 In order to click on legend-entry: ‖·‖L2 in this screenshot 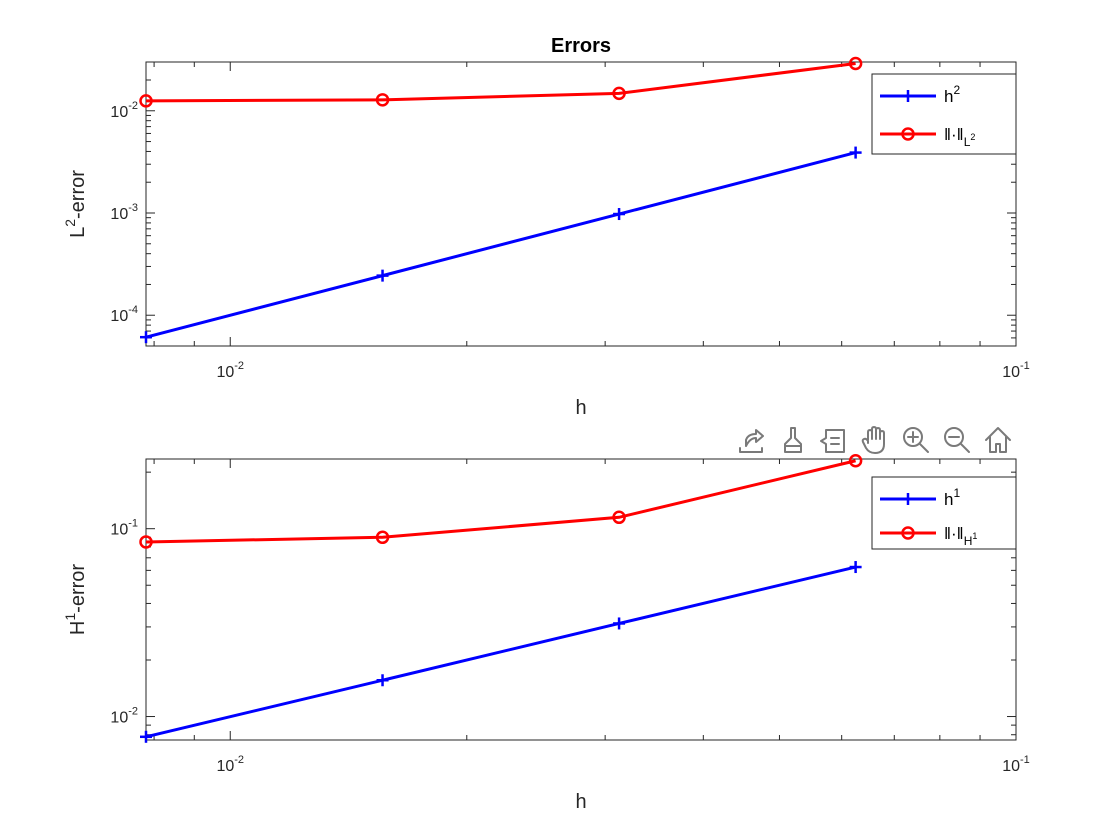, I will do `click(959, 137)`.